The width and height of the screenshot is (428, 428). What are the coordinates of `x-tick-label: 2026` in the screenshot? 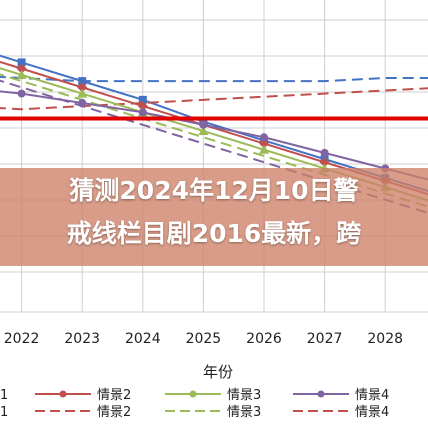 It's located at (264, 339).